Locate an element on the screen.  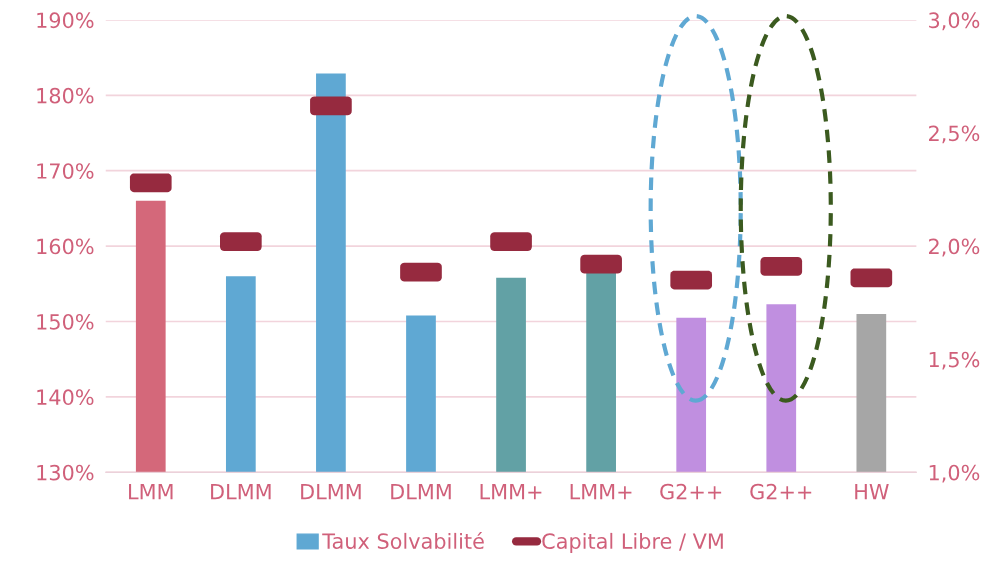
x-tick-label: HW is located at coordinates (872, 492).